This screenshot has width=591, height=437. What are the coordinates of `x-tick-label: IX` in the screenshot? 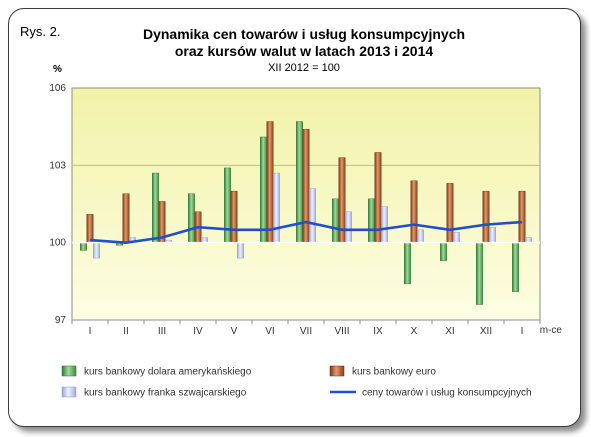 It's located at (378, 331).